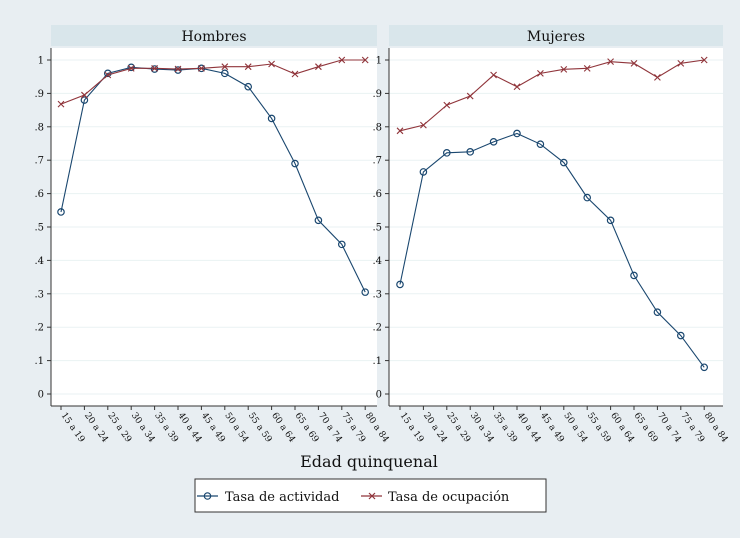 Image resolution: width=740 pixels, height=538 pixels. Describe the element at coordinates (377, 328) in the screenshot. I see `panel-2-y-tick-label: .2` at that location.